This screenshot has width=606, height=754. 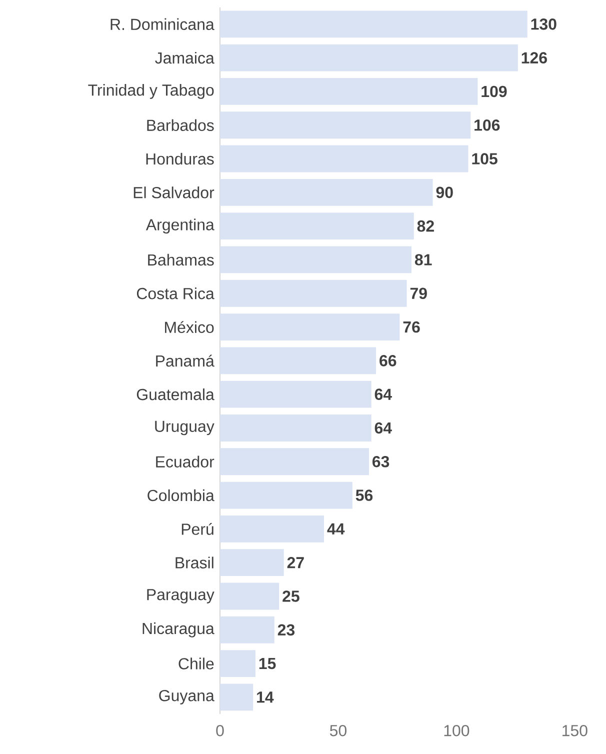 What do you see at coordinates (423, 260) in the screenshot?
I see `data-label: 81` at bounding box center [423, 260].